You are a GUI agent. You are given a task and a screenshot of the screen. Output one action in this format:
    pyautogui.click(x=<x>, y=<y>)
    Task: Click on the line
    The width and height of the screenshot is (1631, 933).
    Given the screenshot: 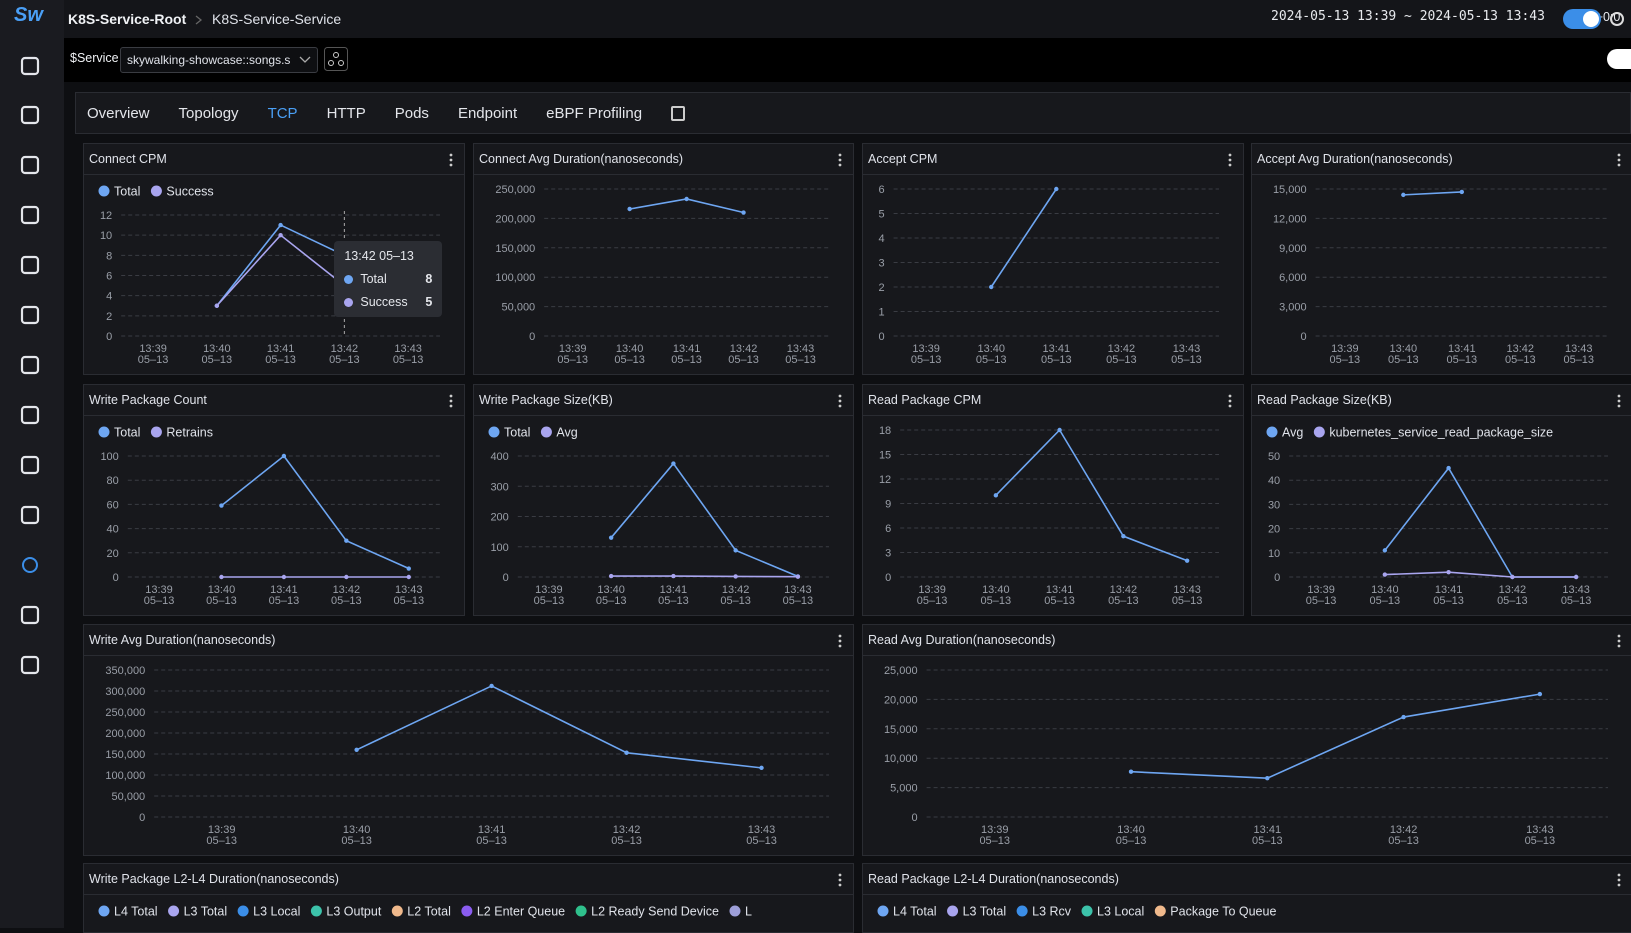 What is the action you would take?
    pyautogui.click(x=1335, y=736)
    